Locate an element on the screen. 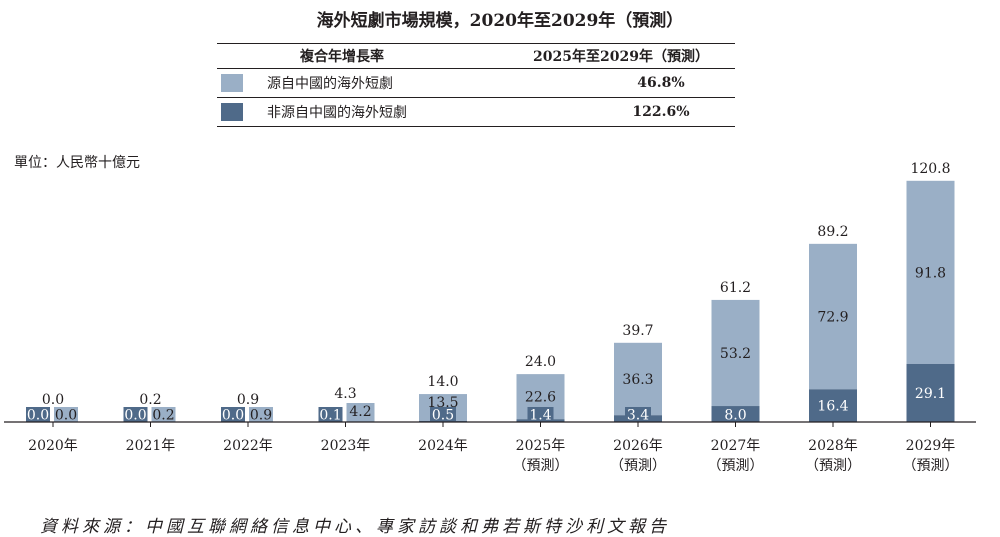 Image resolution: width=1000 pixels, height=537 pixels. x-axis-tick-label: 2027年 is located at coordinates (736, 446).